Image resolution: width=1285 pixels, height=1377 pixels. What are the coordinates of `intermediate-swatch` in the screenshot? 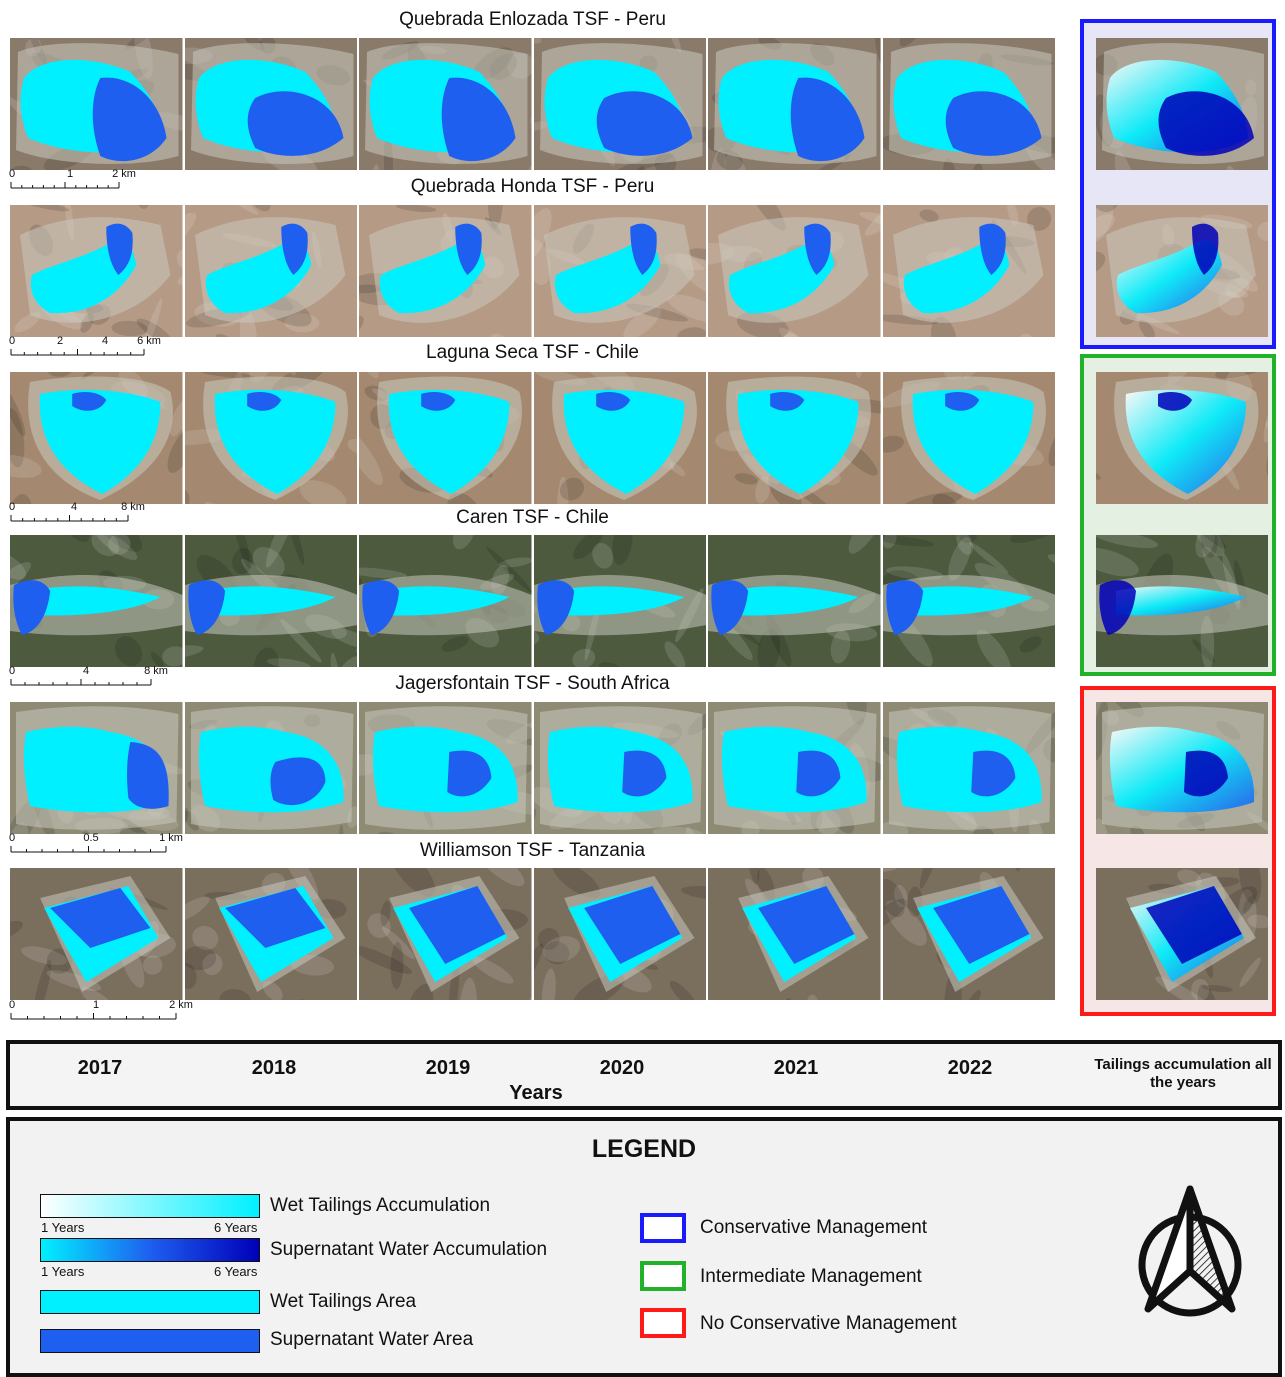 It's located at (663, 1276).